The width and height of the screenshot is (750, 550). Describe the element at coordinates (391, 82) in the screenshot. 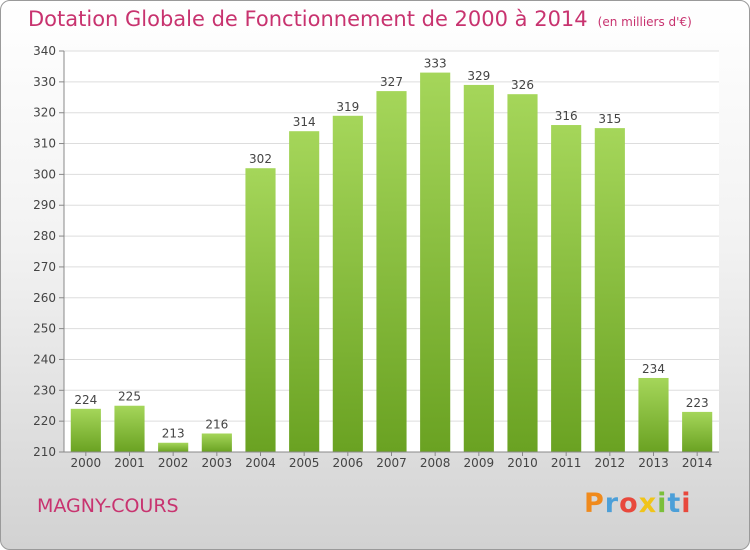

I see `data-label-2007: 327` at that location.